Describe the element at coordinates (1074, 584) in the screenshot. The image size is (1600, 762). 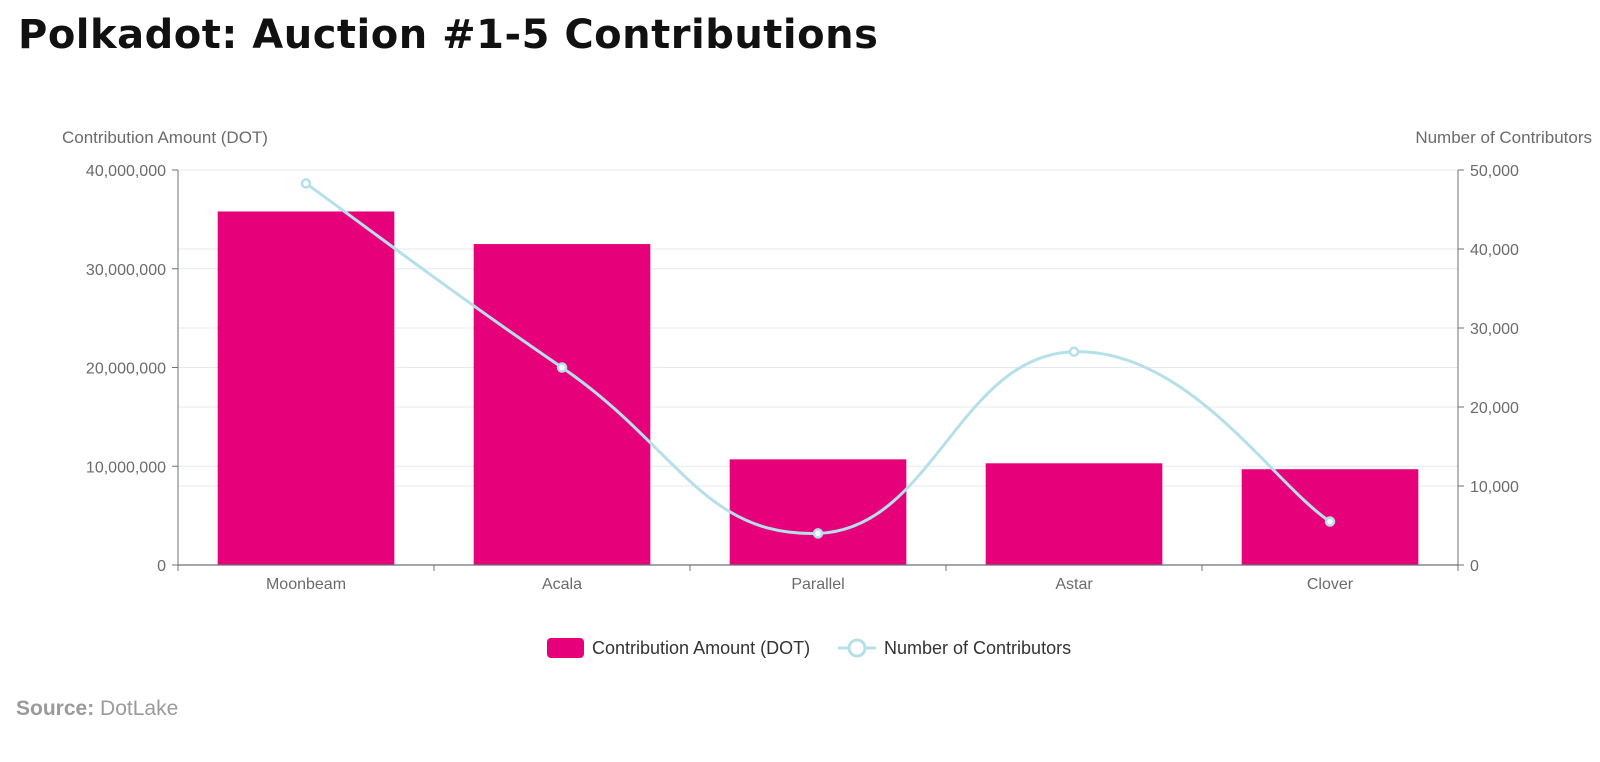
I see `x-tick-label: Astar` at that location.